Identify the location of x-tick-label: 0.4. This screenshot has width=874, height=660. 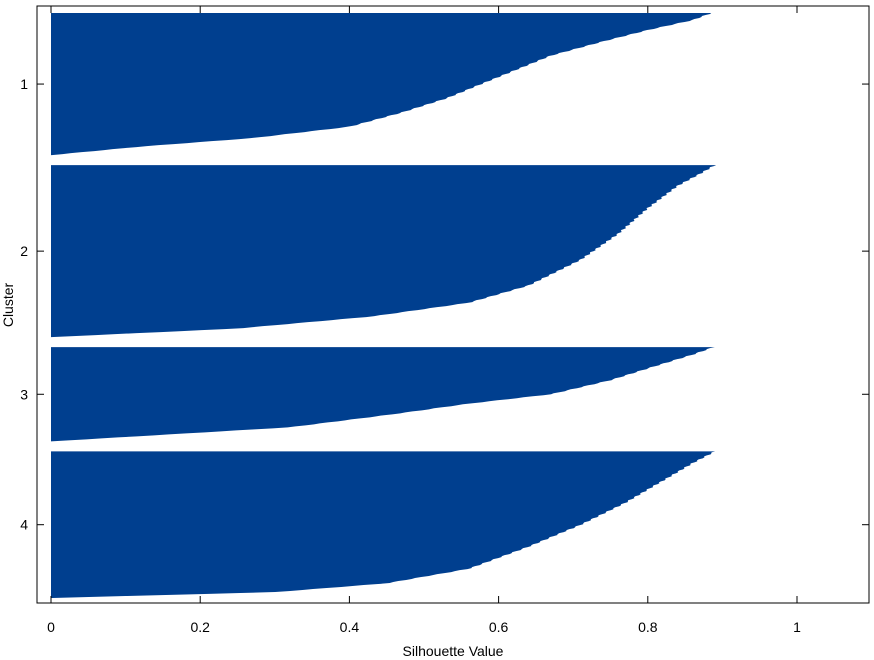
(350, 627).